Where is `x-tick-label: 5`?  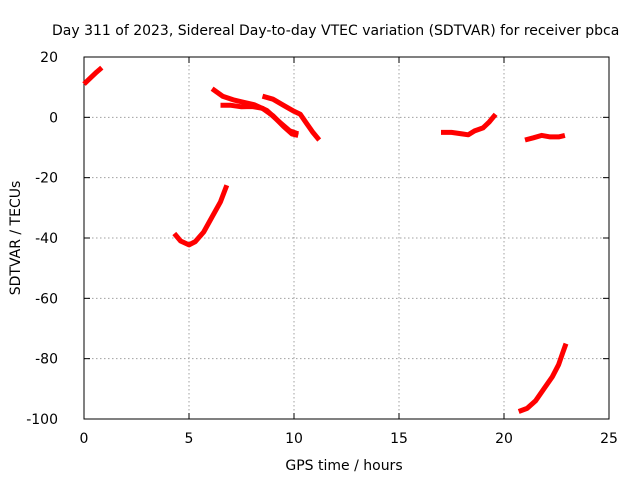
x-tick-label: 5 is located at coordinates (189, 439).